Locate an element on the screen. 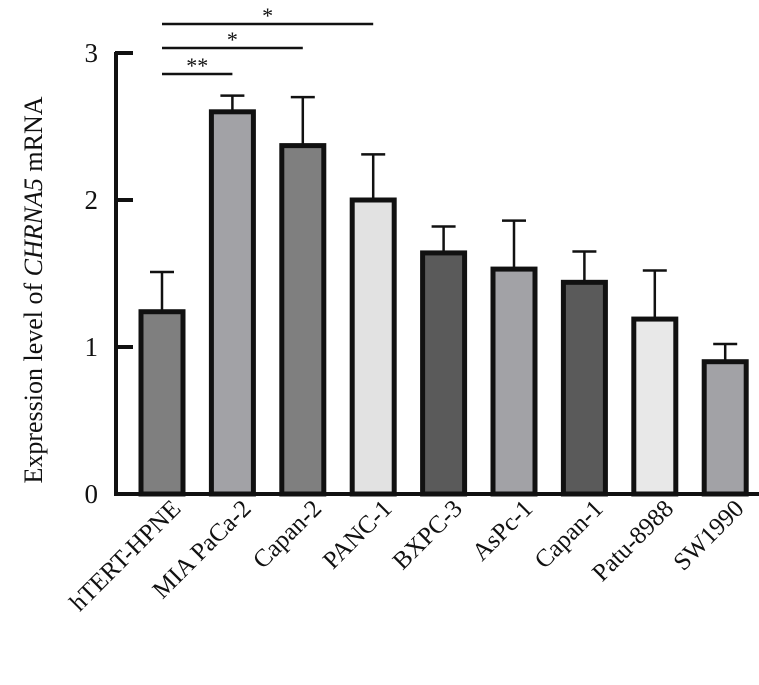 This screenshot has height=685, width=759. y-tick-label: 0 is located at coordinates (92, 494).